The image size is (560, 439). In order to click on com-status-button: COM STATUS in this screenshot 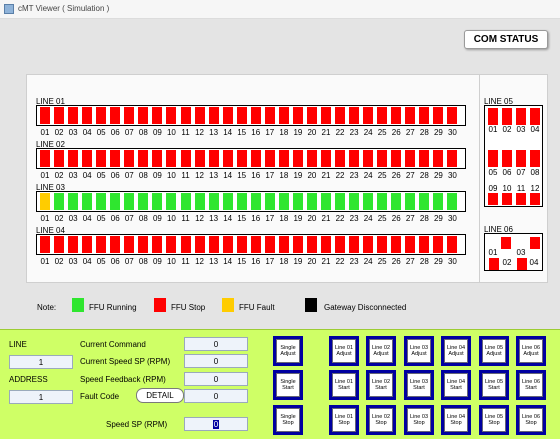, I will do `click(506, 39)`.